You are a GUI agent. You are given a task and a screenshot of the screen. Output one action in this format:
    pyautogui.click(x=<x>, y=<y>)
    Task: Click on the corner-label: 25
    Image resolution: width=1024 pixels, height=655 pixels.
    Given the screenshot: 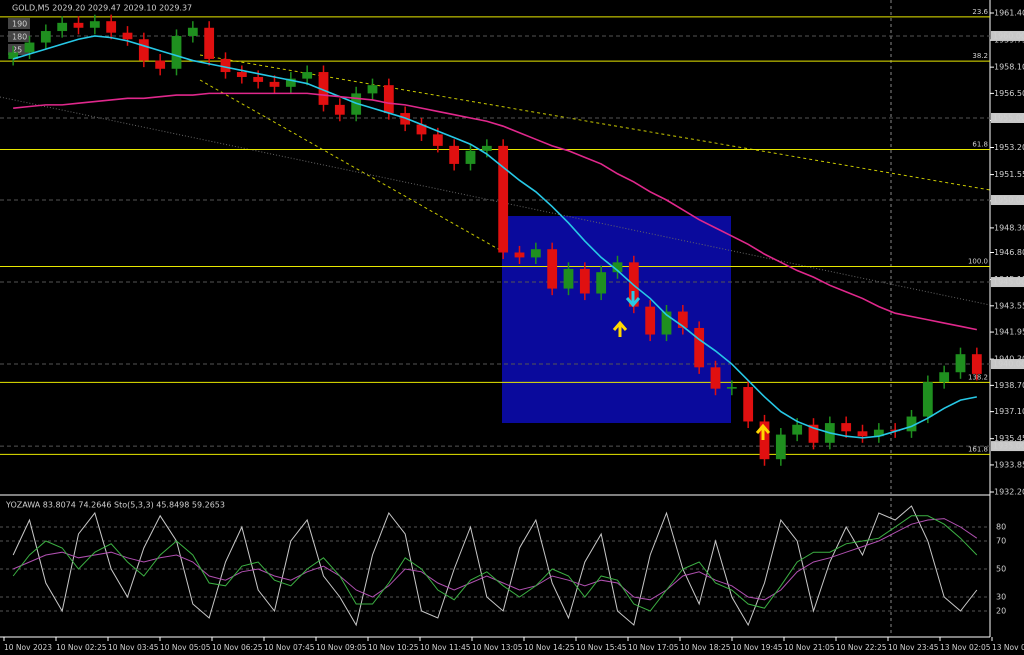 What is the action you would take?
    pyautogui.click(x=17, y=50)
    